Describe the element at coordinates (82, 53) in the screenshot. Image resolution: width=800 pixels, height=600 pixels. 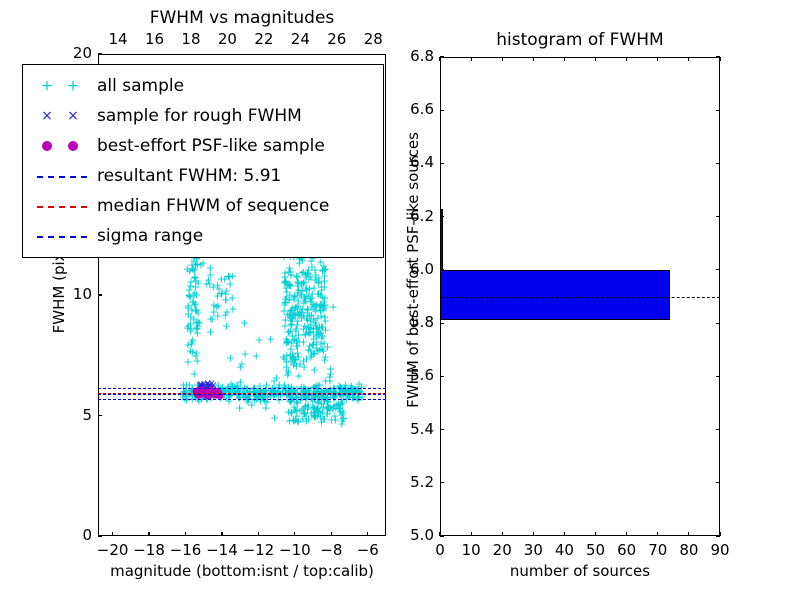
I see `y-tick-label: 20` at that location.